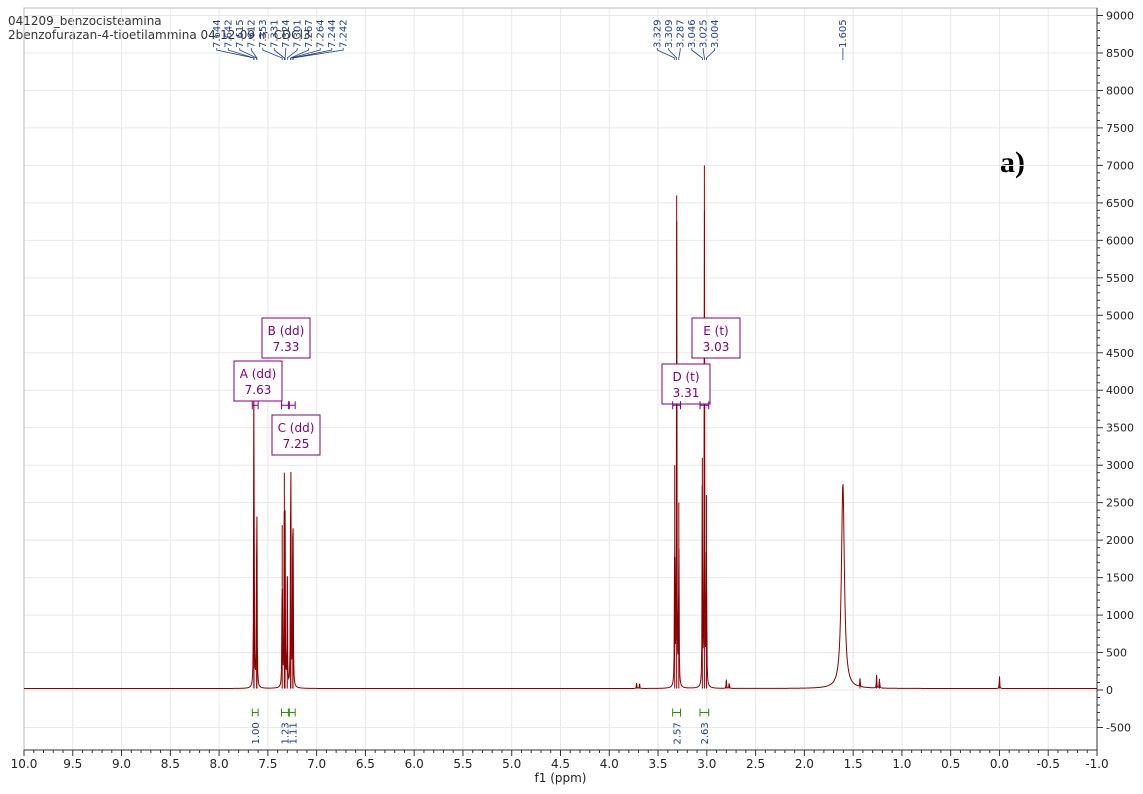 Image resolution: width=1143 pixels, height=794 pixels. I want to click on integral-value: 2.57, so click(678, 733).